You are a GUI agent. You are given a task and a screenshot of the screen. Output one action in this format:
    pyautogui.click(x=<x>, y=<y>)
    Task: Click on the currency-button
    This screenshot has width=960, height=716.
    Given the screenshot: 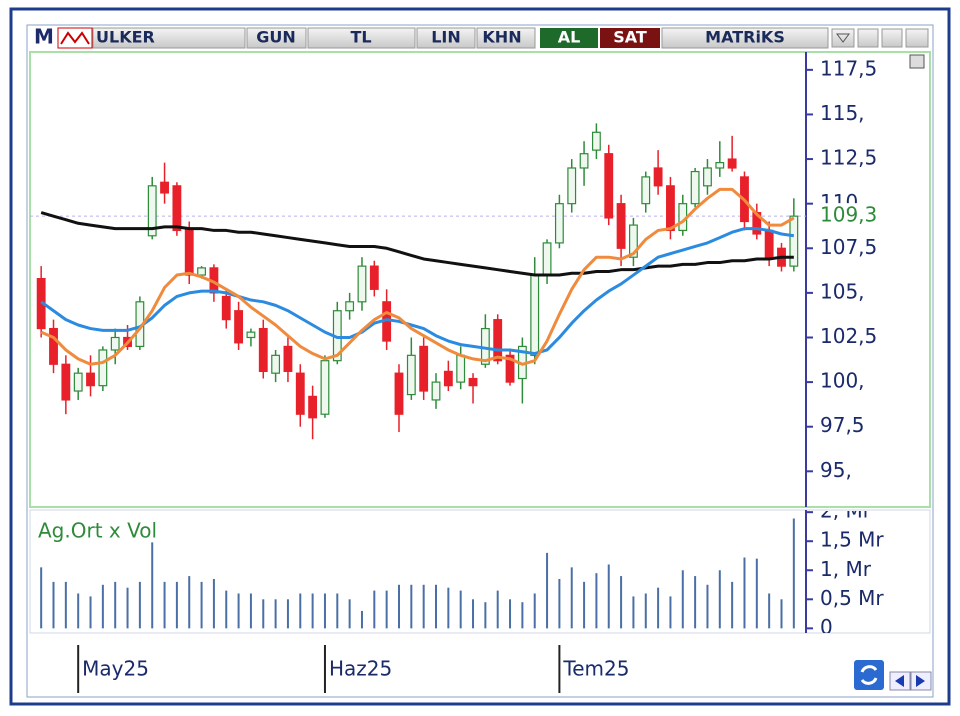 What is the action you would take?
    pyautogui.click(x=361, y=38)
    